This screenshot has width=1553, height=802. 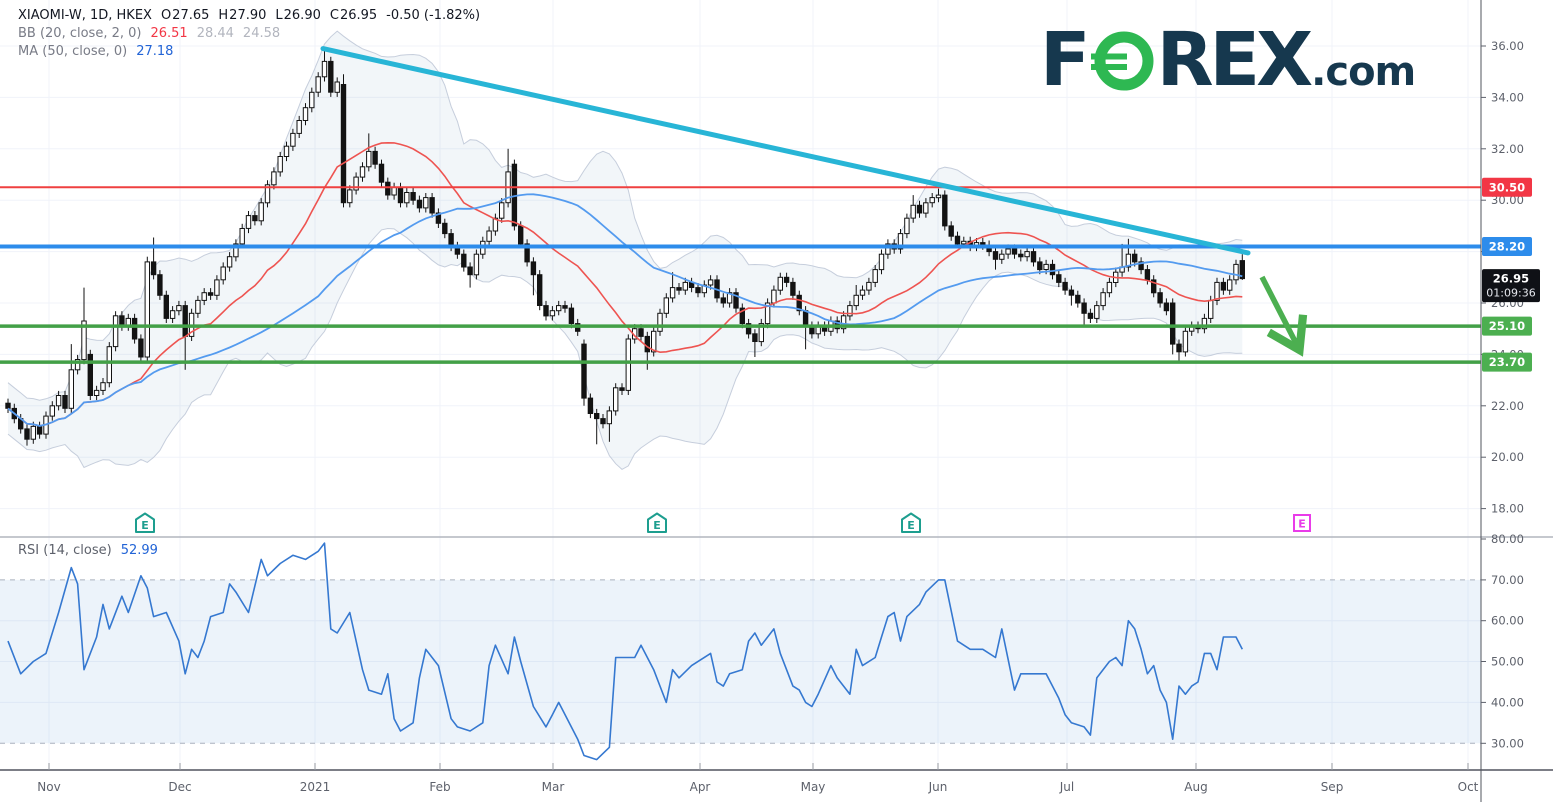 I want to click on svg-text: Jun, so click(x=938, y=787).